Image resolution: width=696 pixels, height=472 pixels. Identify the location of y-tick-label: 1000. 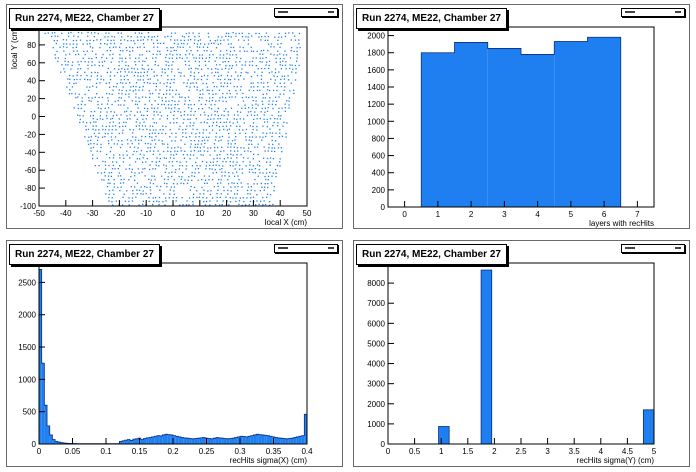
(376, 121).